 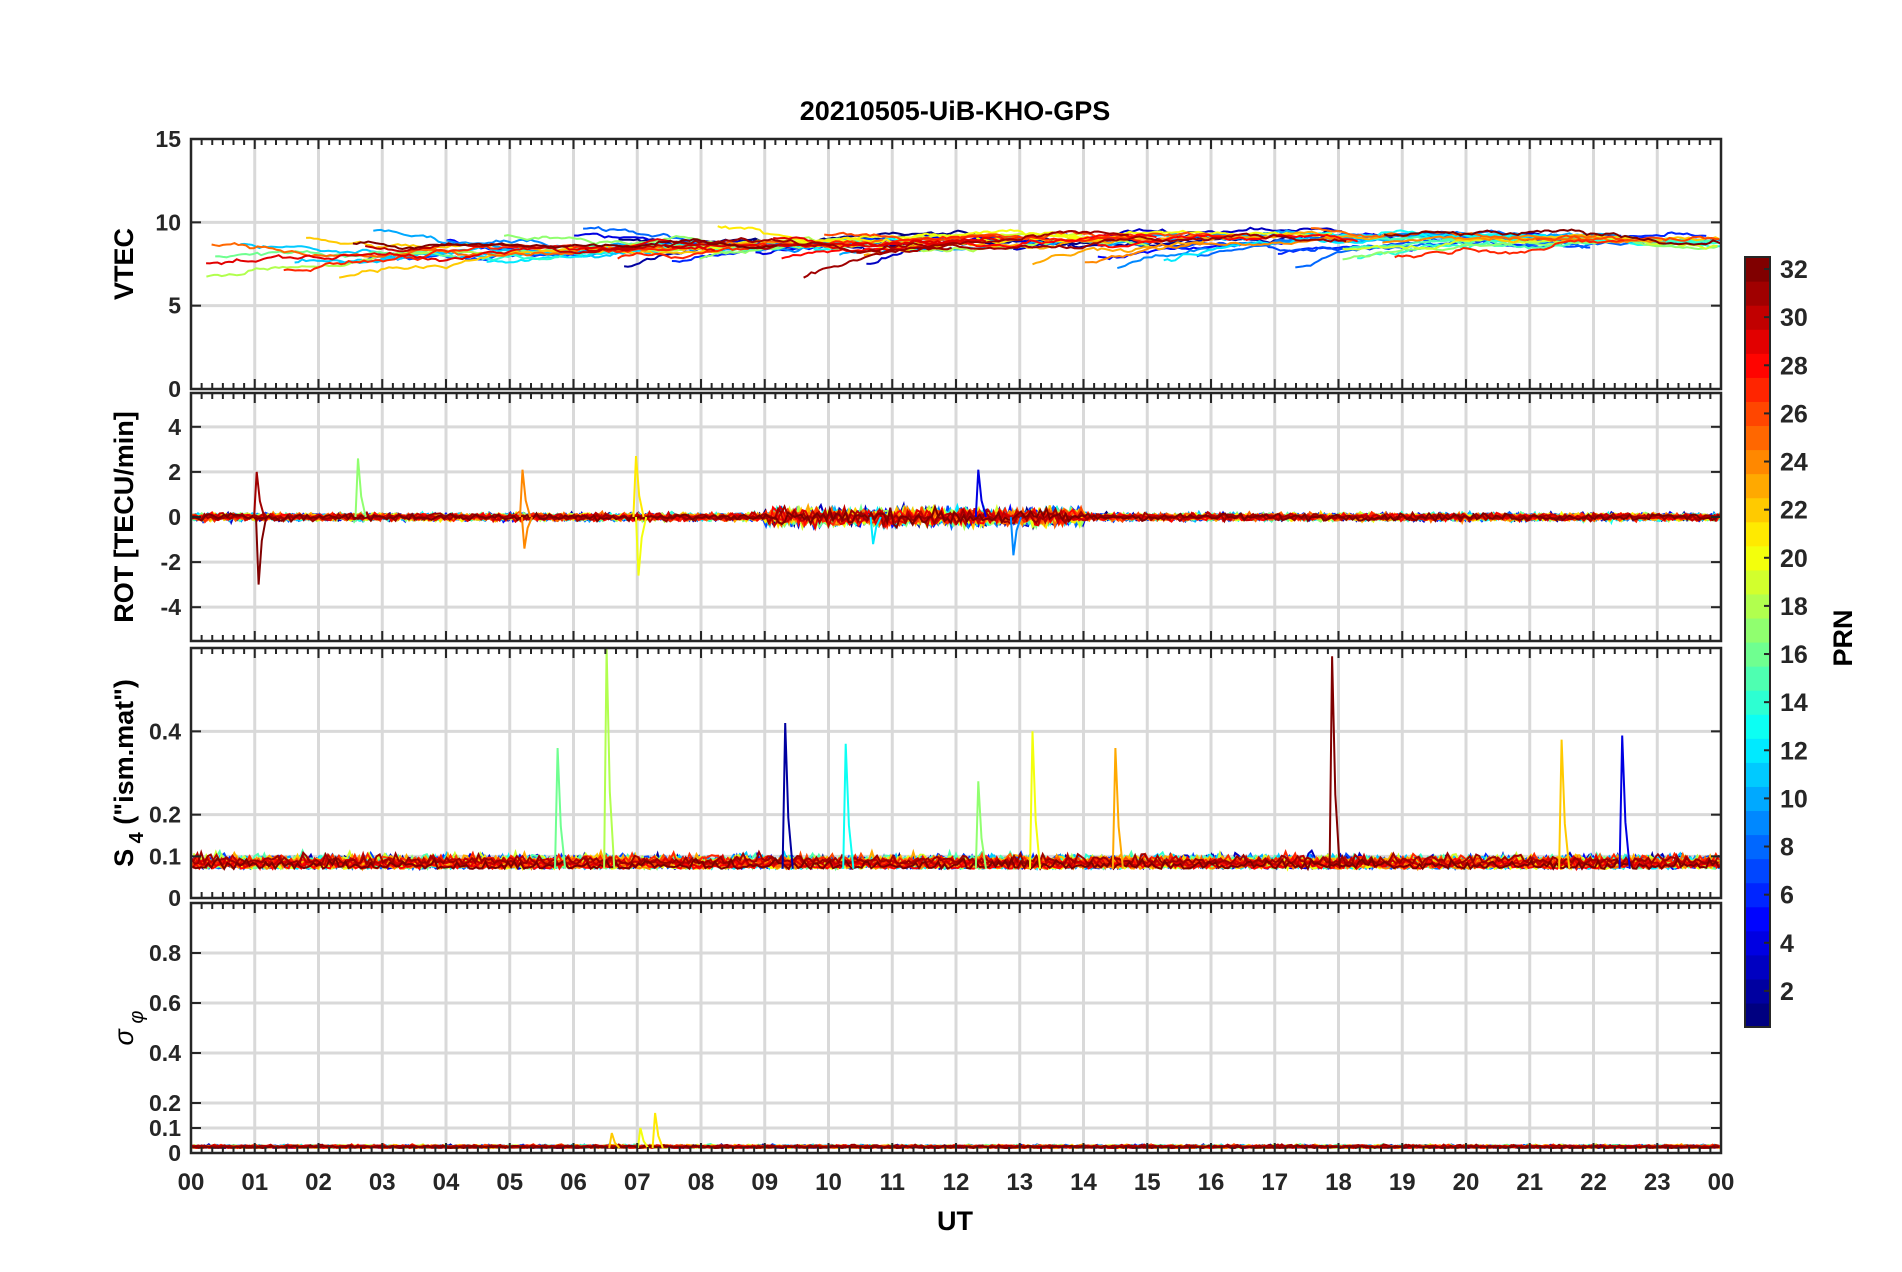 What do you see at coordinates (1787, 944) in the screenshot?
I see `colorbar-tick-label: 4` at bounding box center [1787, 944].